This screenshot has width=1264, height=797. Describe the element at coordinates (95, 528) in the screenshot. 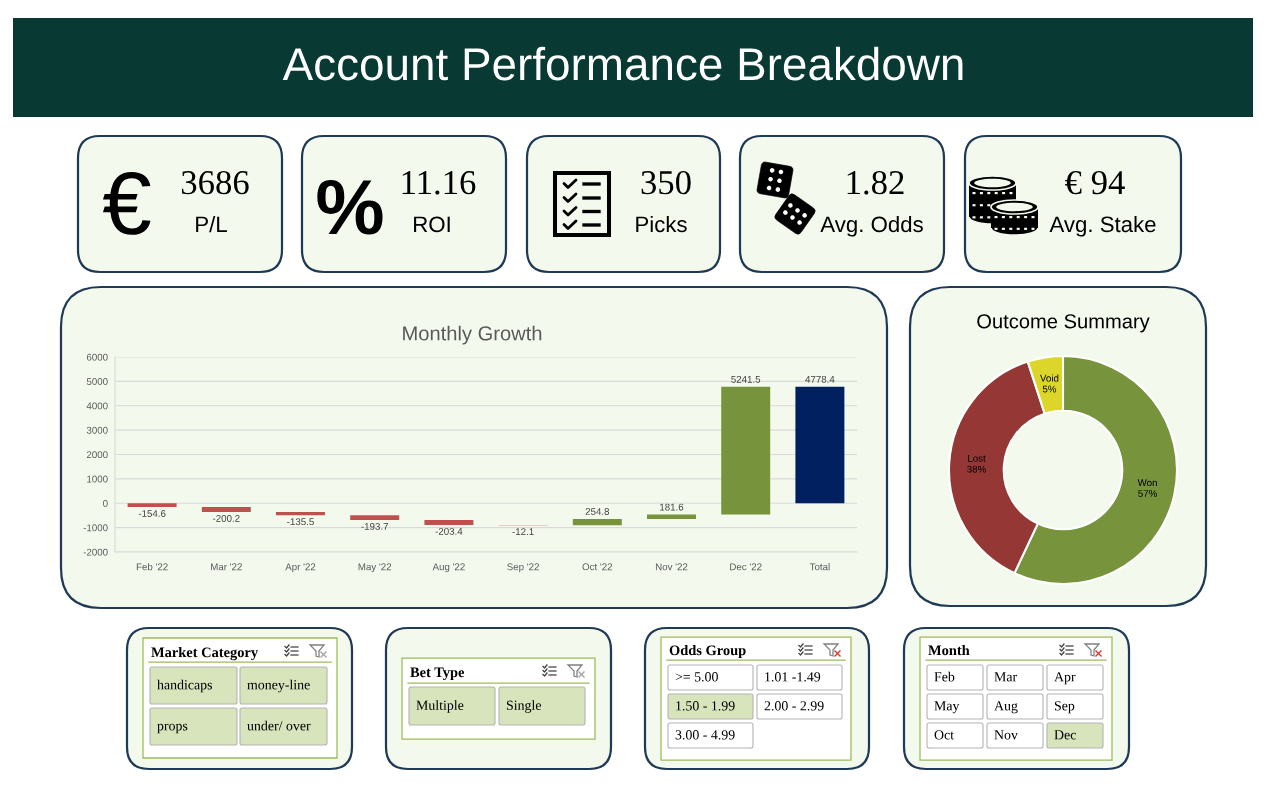

I see `y-tick-label: -1000` at that location.